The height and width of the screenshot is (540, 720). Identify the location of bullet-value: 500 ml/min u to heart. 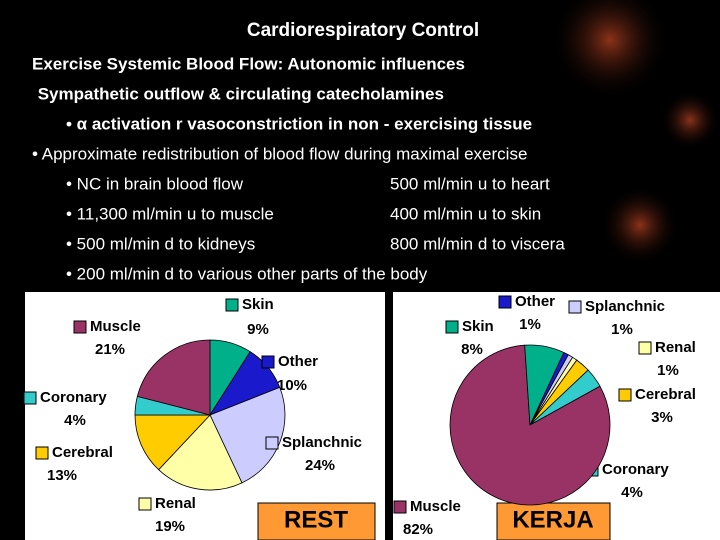
(470, 183).